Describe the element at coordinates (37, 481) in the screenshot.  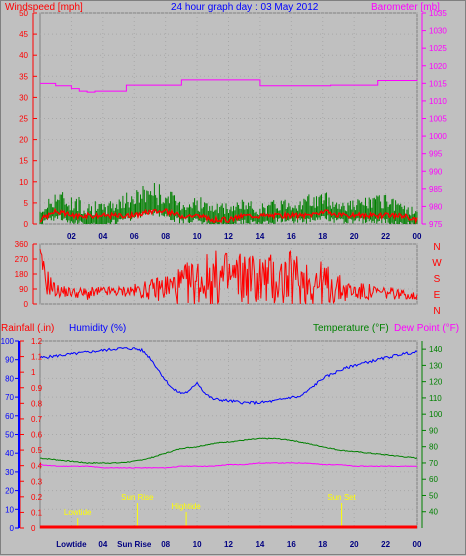
I see `rainfall-tick-label: 0.3` at that location.